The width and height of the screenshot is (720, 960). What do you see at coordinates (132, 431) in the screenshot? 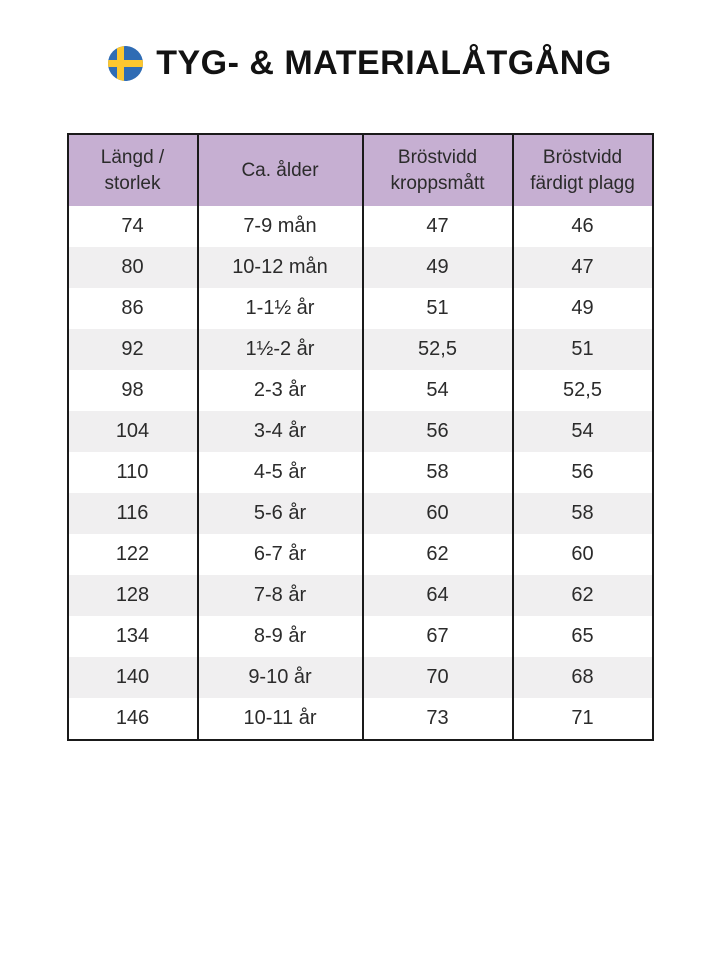
I see `table-cell: 104` at bounding box center [132, 431].